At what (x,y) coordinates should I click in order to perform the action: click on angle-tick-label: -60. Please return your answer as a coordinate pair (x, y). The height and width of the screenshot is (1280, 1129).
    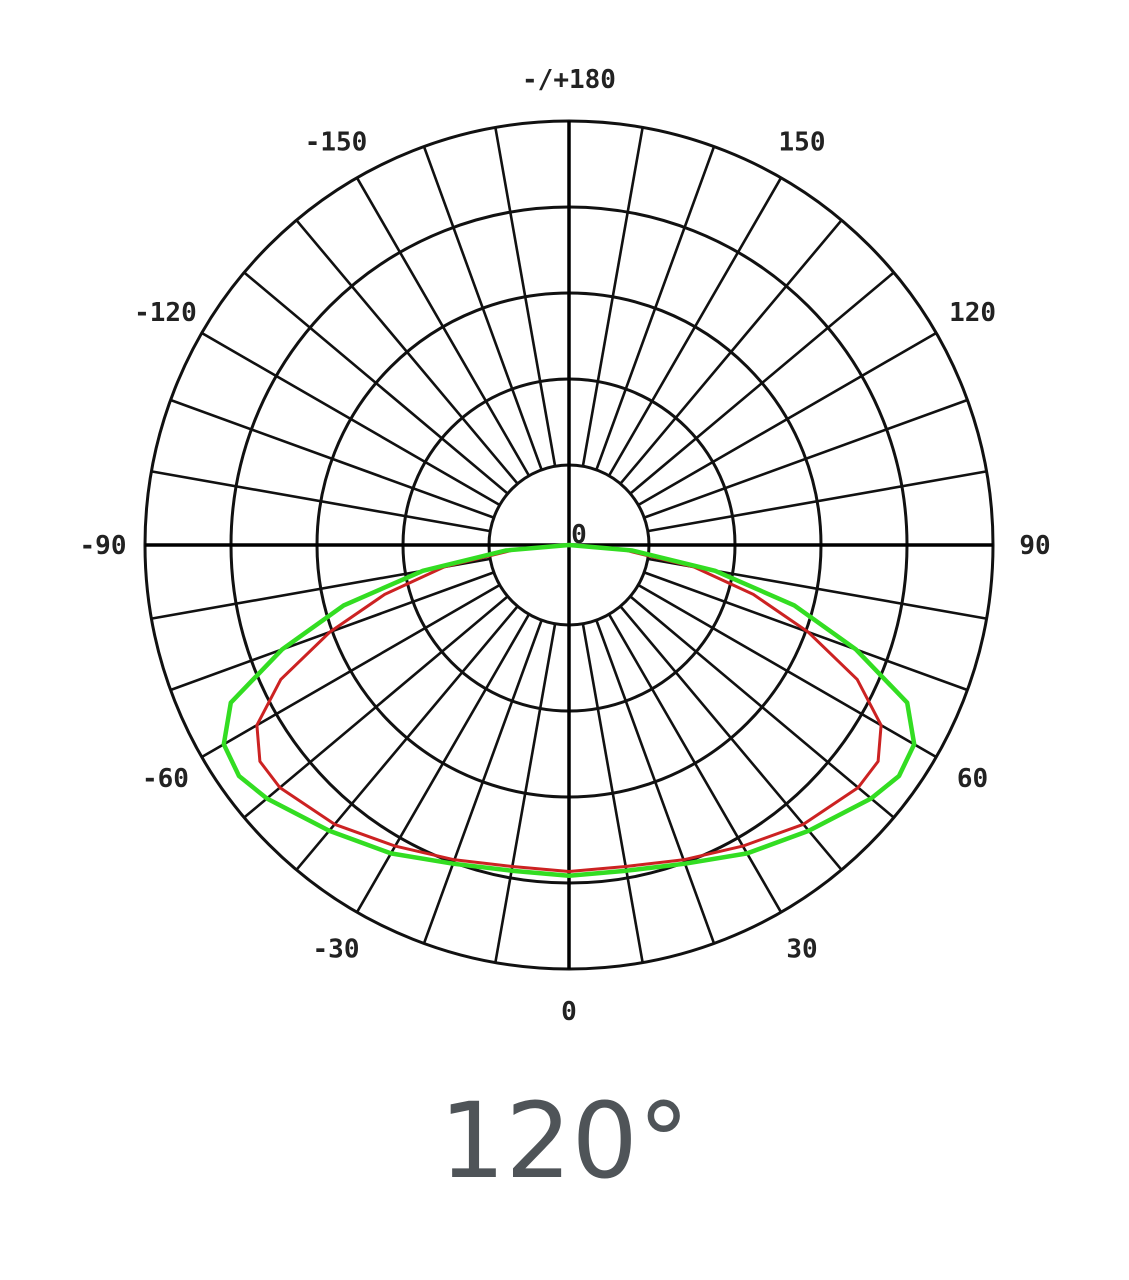
    Looking at the image, I should click on (165, 779).